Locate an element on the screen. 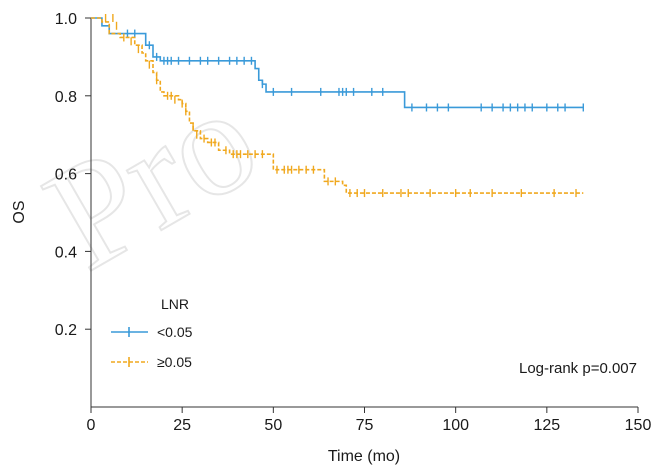 Image resolution: width=658 pixels, height=470 pixels. x-tick-label: 25 is located at coordinates (182, 425).